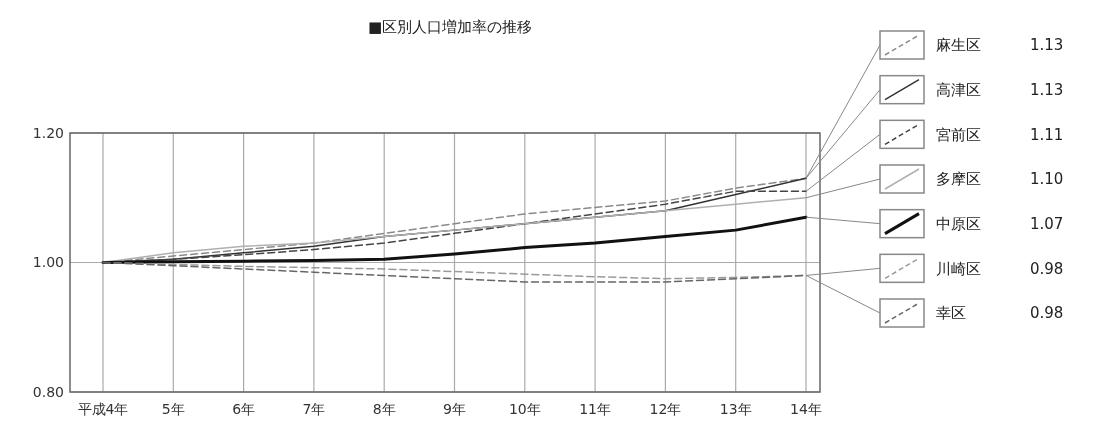  I want to click on x-tick-label: 11年, so click(595, 409).